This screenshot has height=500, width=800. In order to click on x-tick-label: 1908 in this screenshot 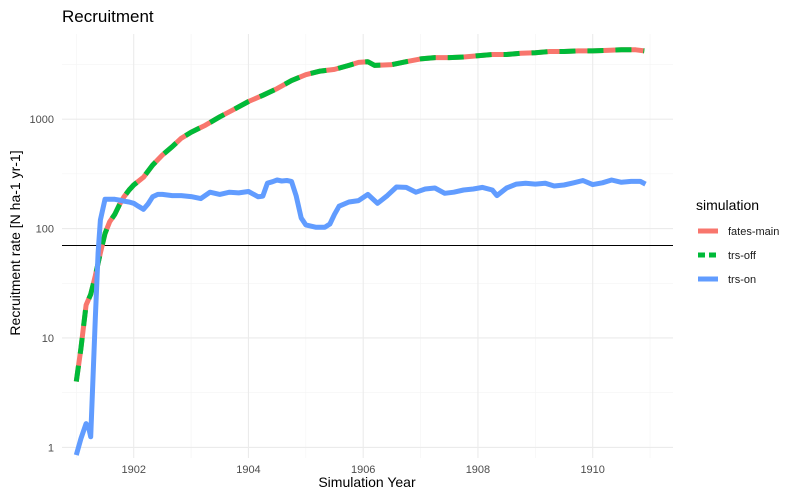, I will do `click(478, 470)`.